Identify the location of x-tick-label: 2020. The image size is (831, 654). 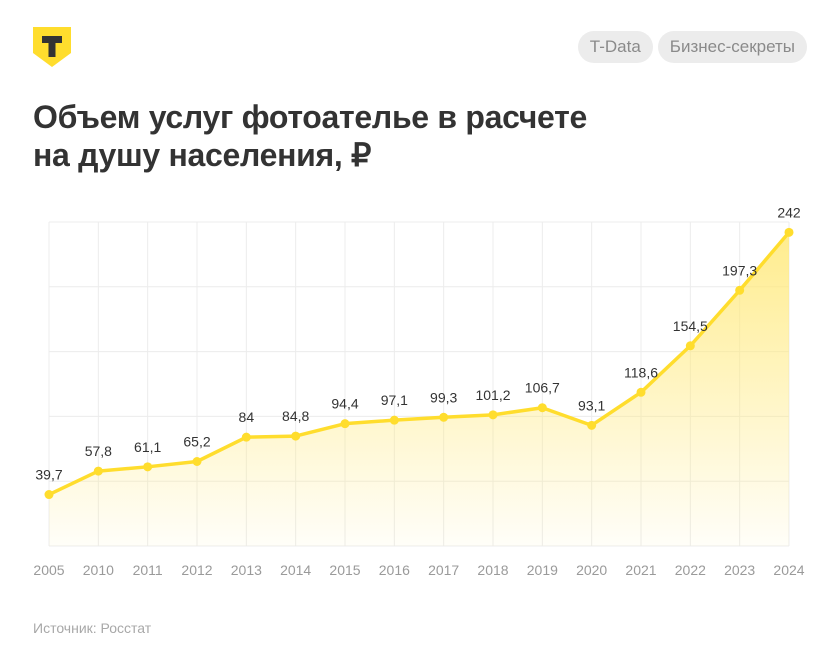
(591, 570).